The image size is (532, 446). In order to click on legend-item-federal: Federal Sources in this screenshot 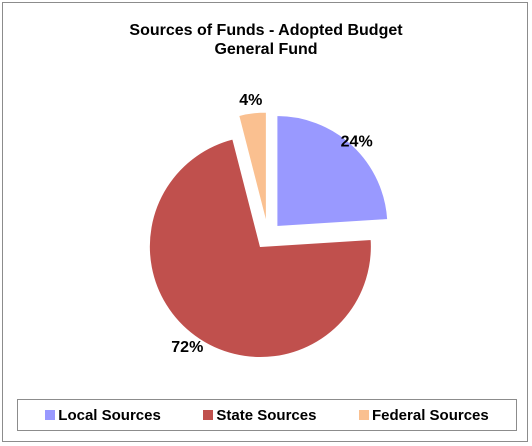, I will do `click(424, 415)`.